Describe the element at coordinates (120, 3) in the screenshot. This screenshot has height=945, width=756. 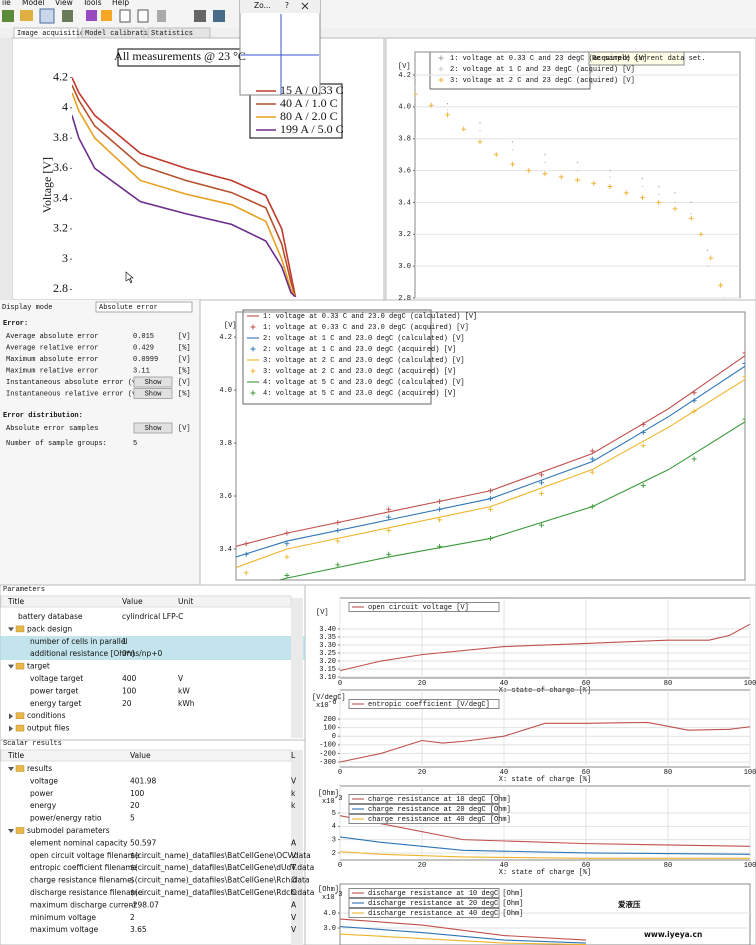
I see `menu-item: Help` at that location.